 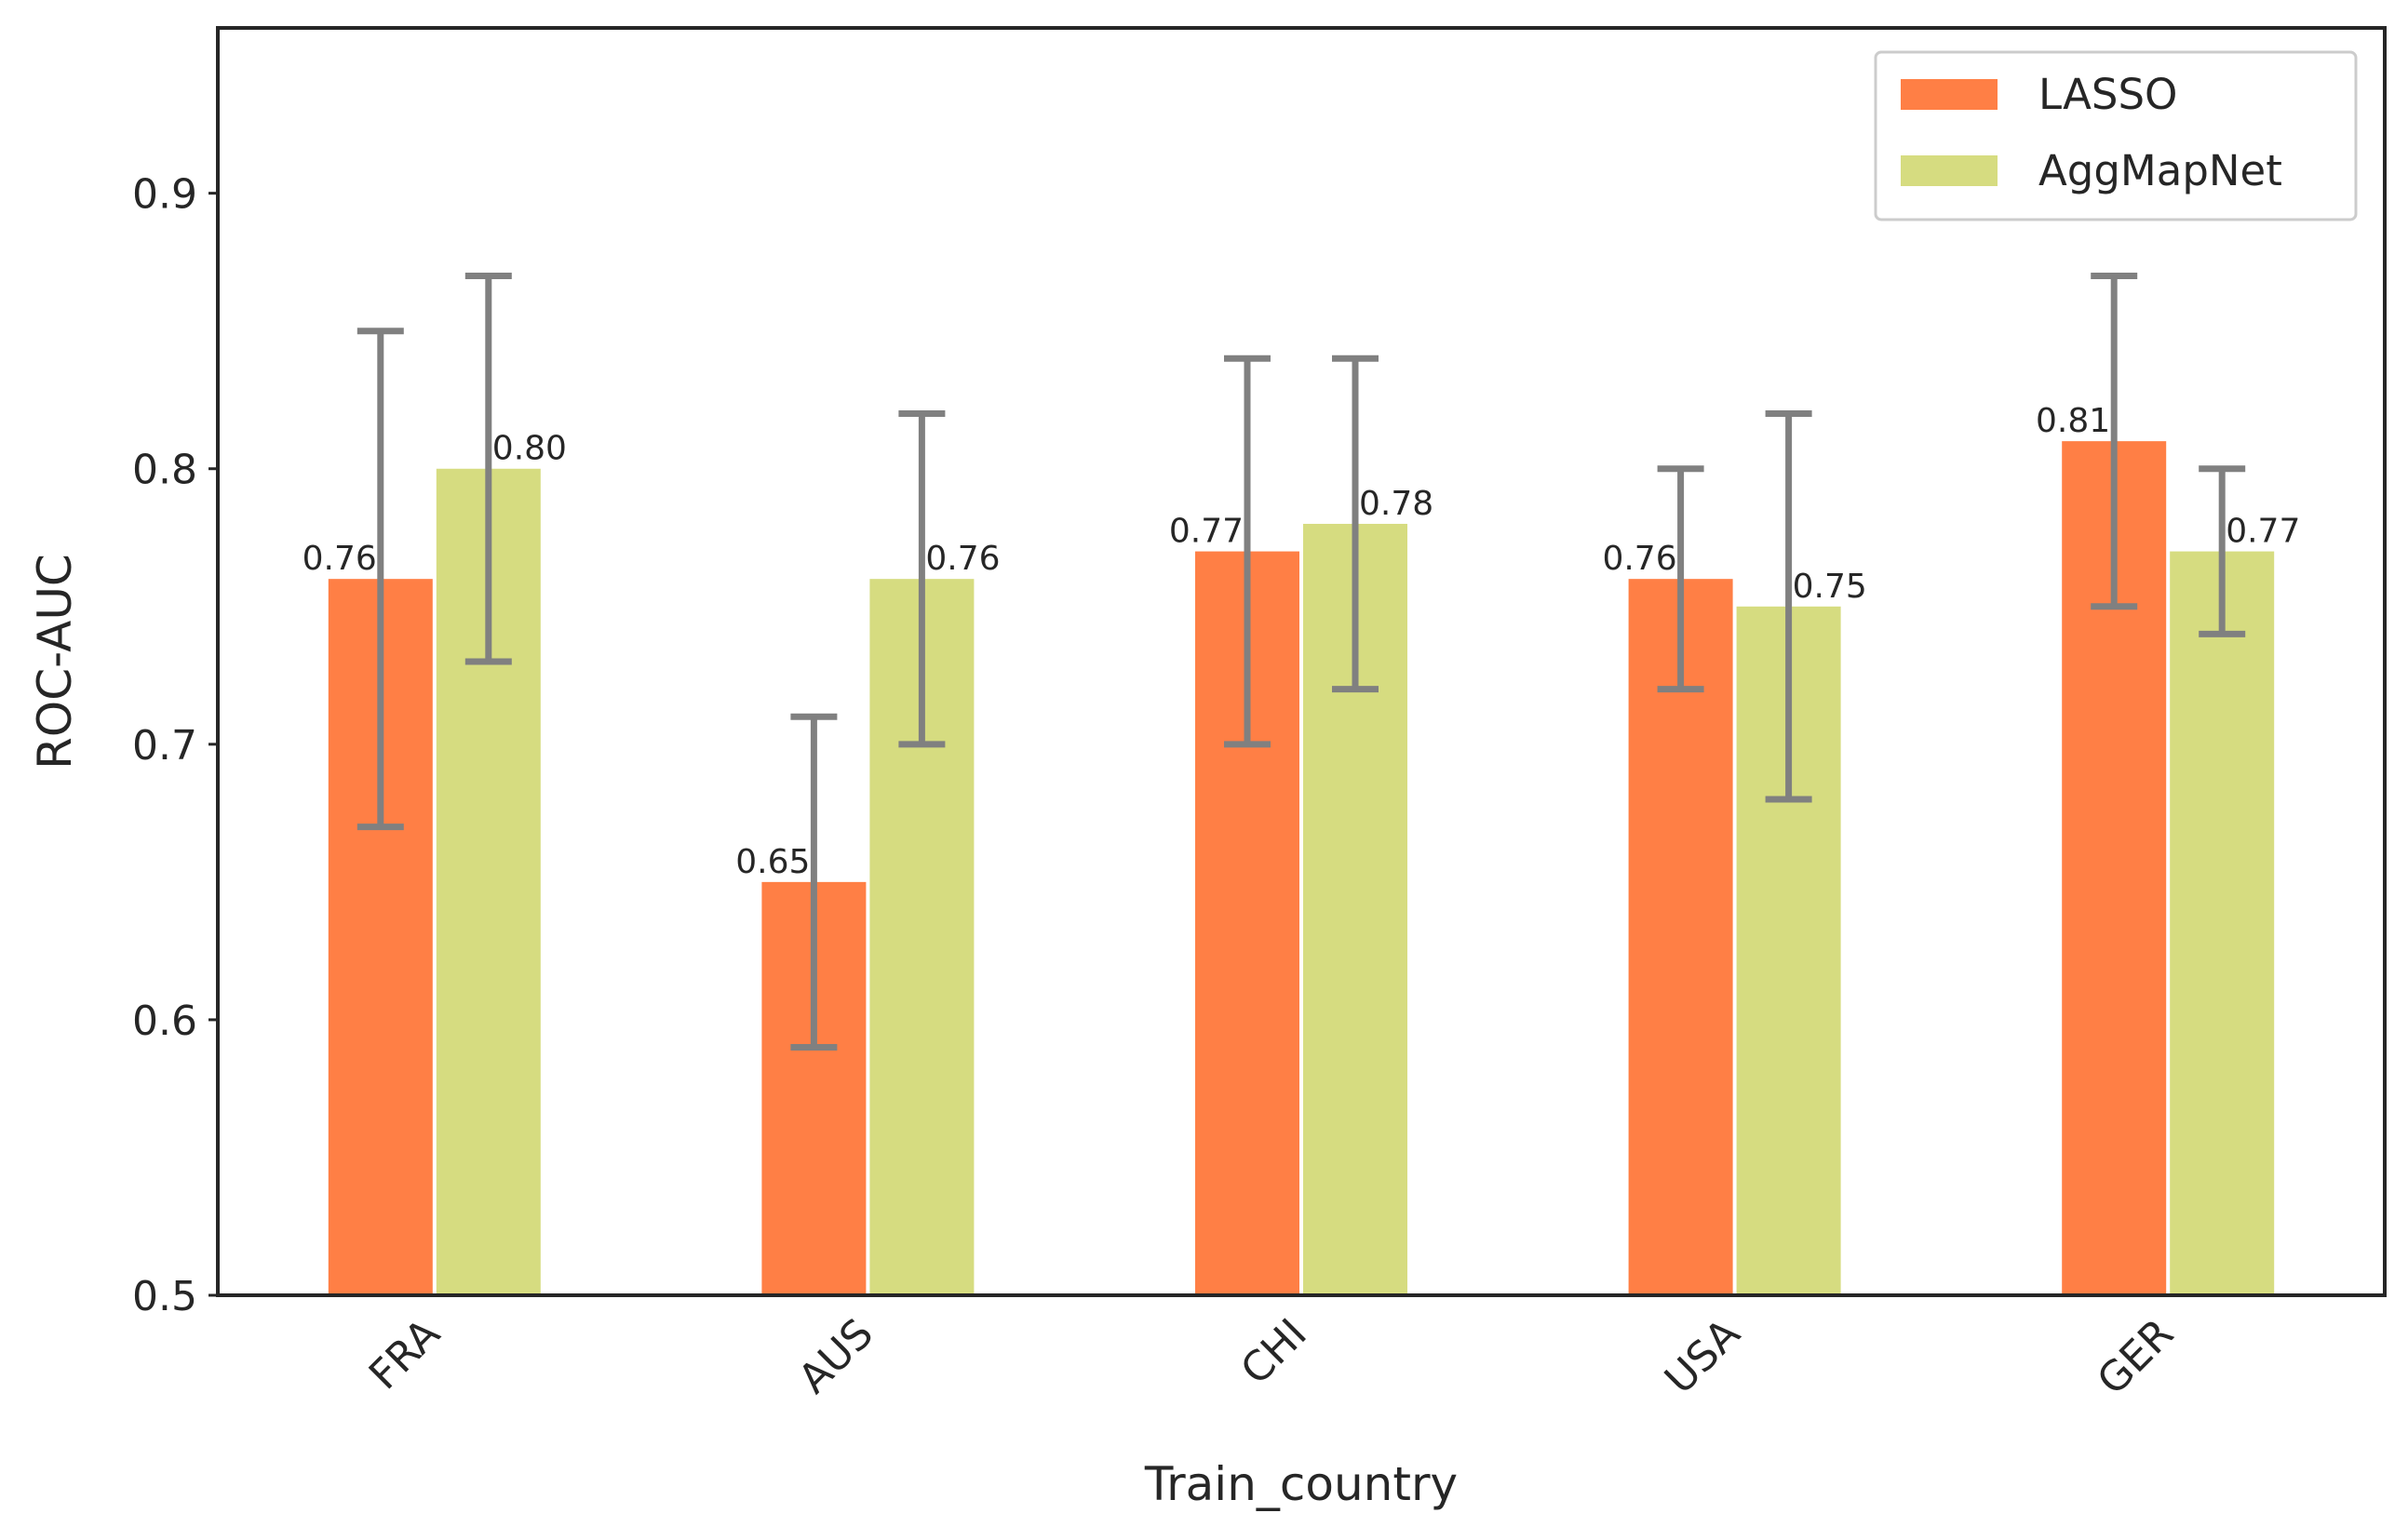 I want to click on x-axis-ticks: FRA AUS CHI USA GER, so click(x=1271, y=1357).